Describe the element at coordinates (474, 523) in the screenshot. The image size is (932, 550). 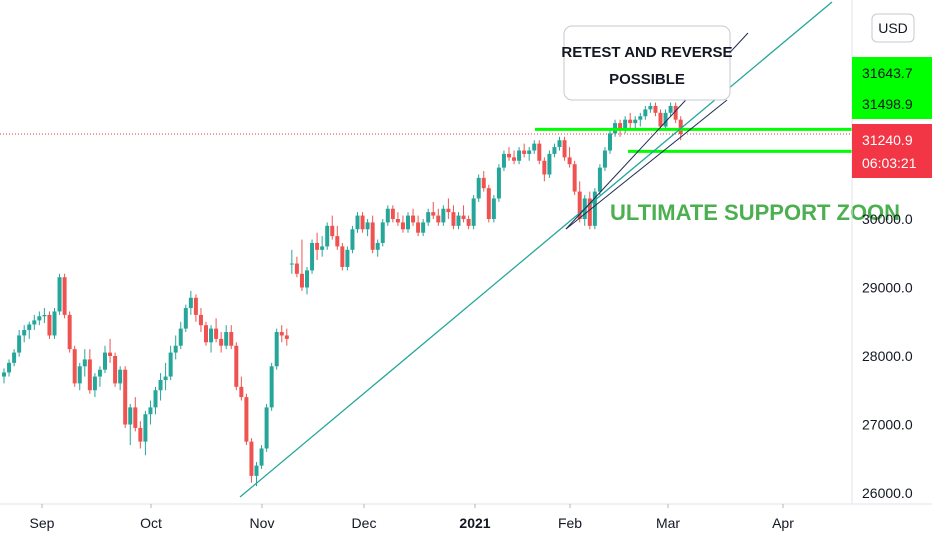
I see `time-tick-label: 2021` at that location.